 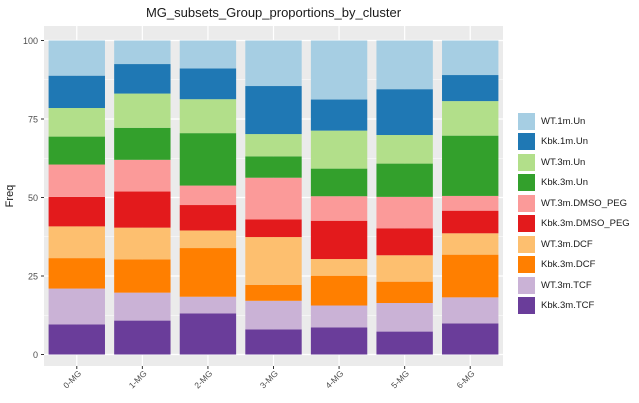 I want to click on legend-item: WT.3m.Un, so click(x=578, y=162).